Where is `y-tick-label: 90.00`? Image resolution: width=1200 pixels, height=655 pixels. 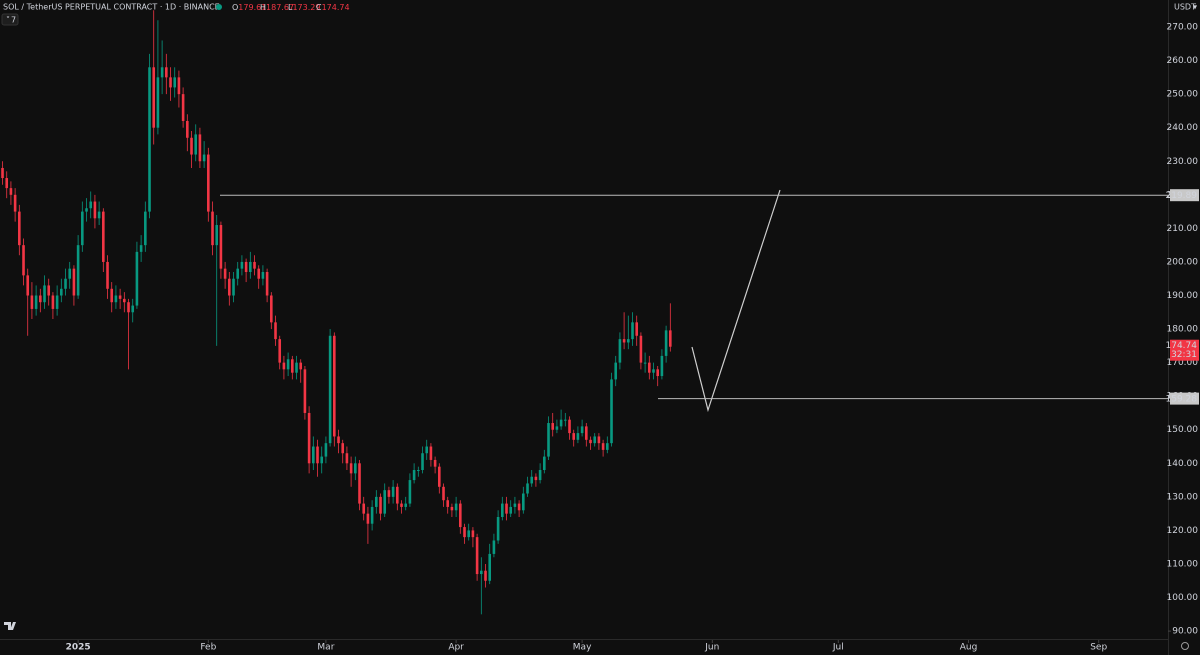 y-tick-label: 90.00 is located at coordinates (1185, 632).